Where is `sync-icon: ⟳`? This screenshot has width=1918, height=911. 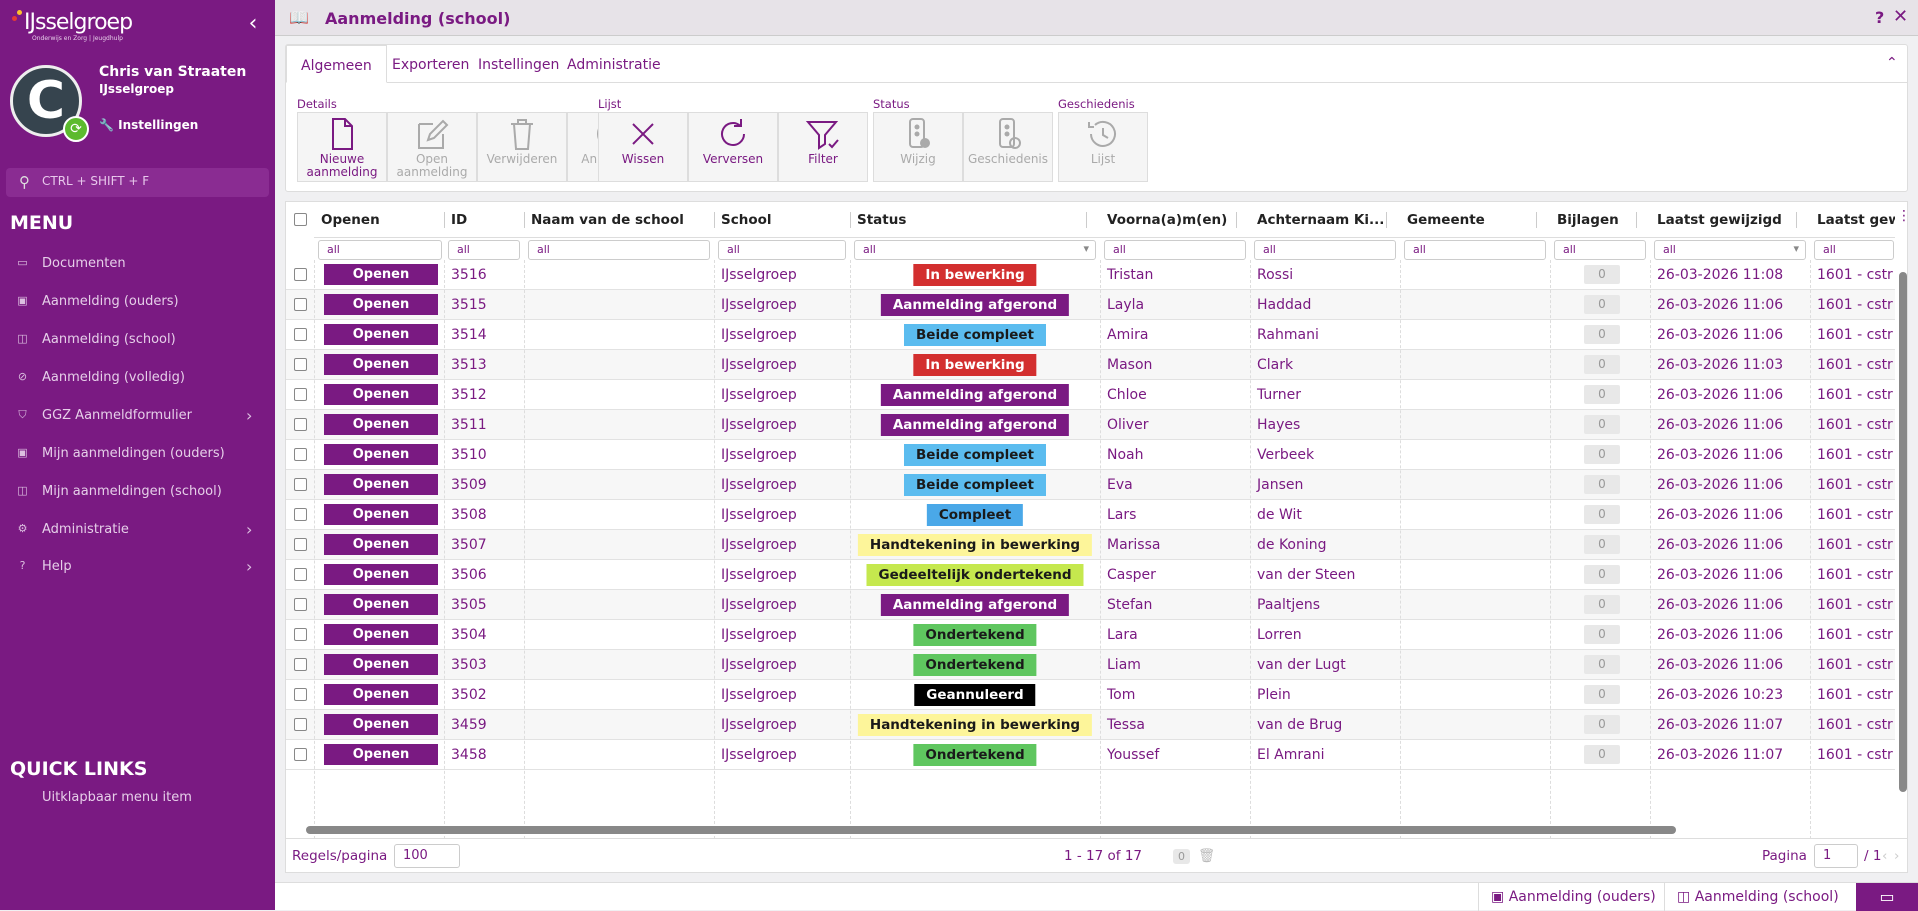
sync-icon: ⟳ is located at coordinates (76, 129).